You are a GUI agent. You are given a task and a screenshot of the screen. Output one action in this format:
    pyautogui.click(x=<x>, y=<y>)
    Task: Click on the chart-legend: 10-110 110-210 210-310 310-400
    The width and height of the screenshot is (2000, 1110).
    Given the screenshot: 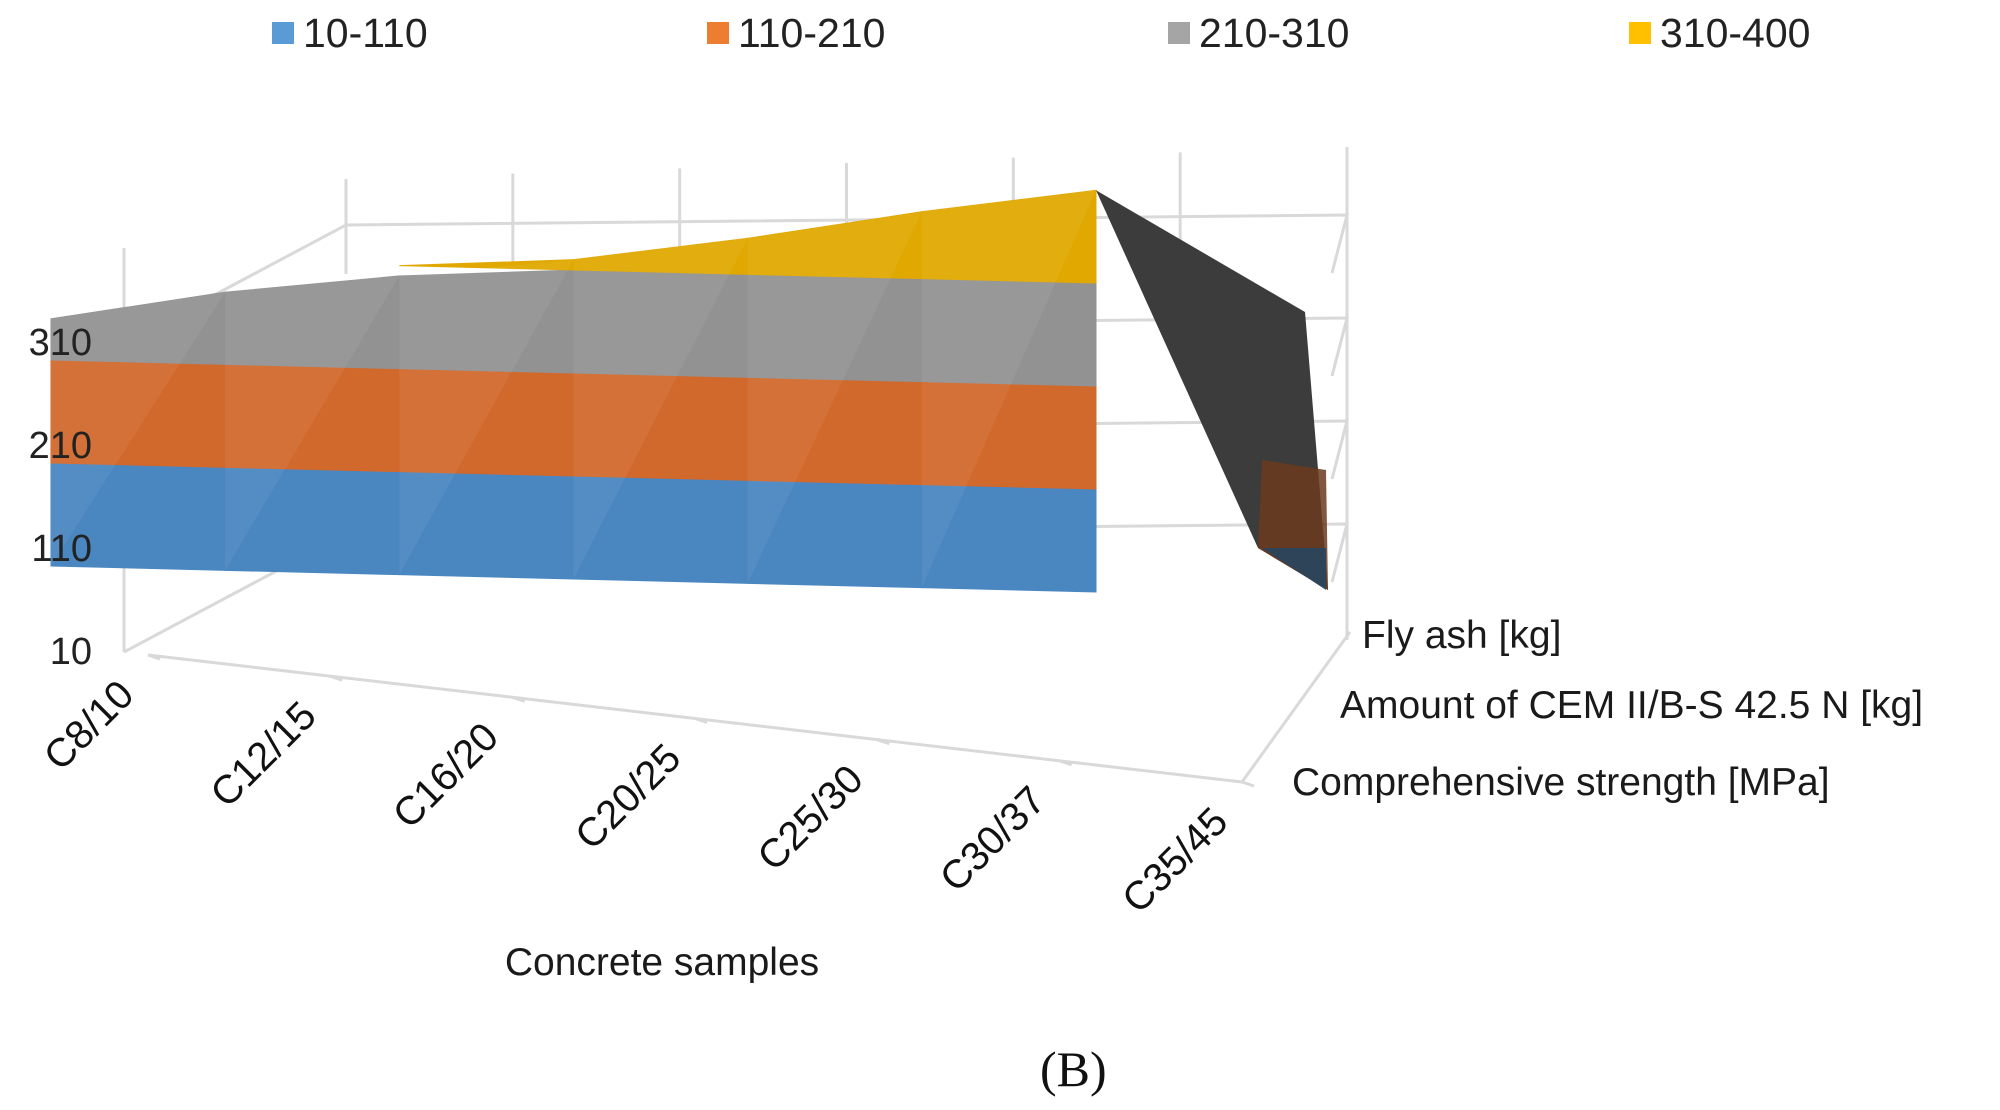 What is the action you would take?
    pyautogui.click(x=1000, y=33)
    